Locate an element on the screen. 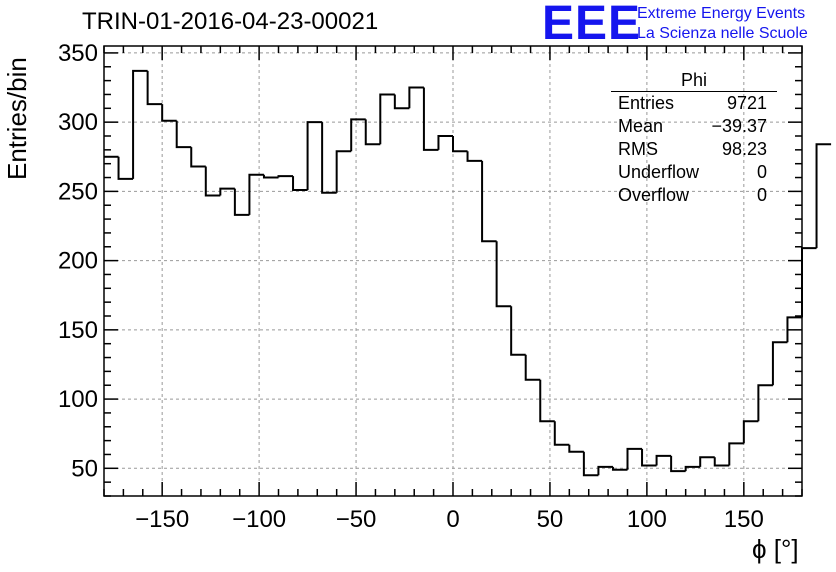 The height and width of the screenshot is (572, 836). stats-label: Underflow is located at coordinates (659, 172).